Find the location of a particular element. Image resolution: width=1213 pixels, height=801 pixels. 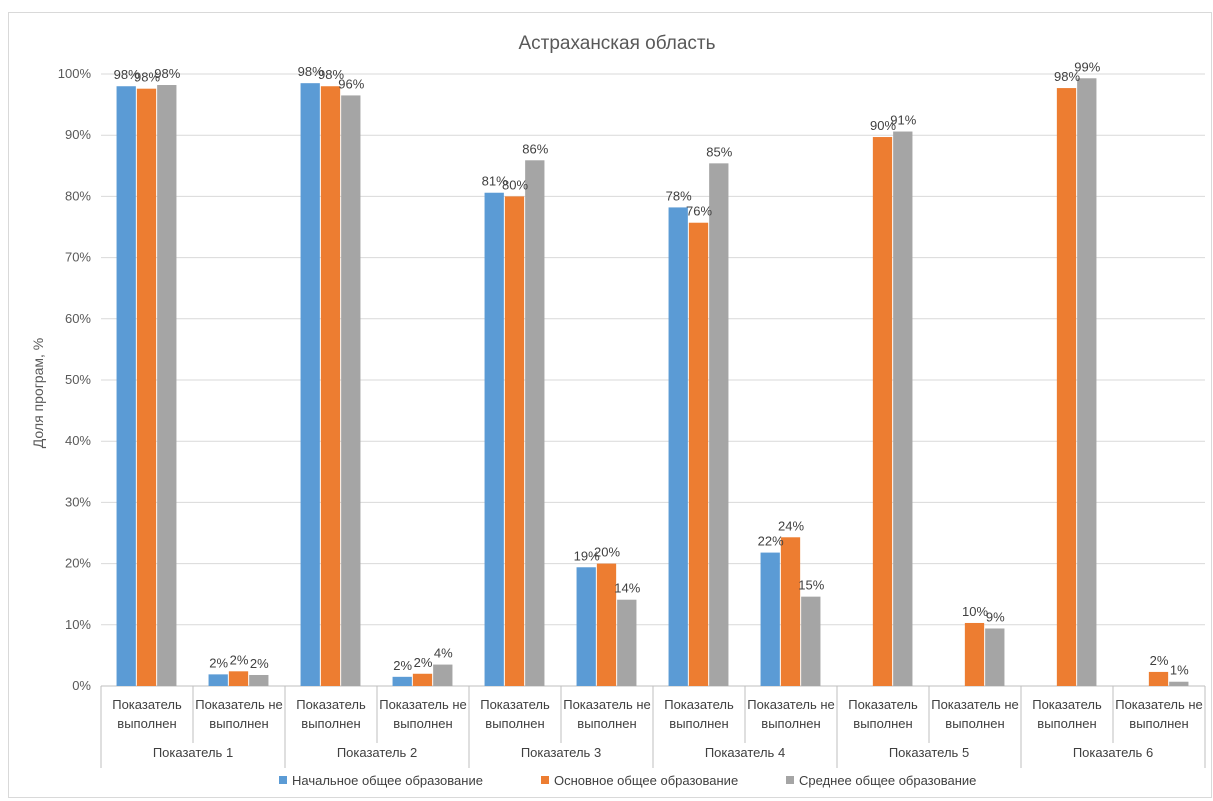

y-tick-label: 0% is located at coordinates (81, 685).